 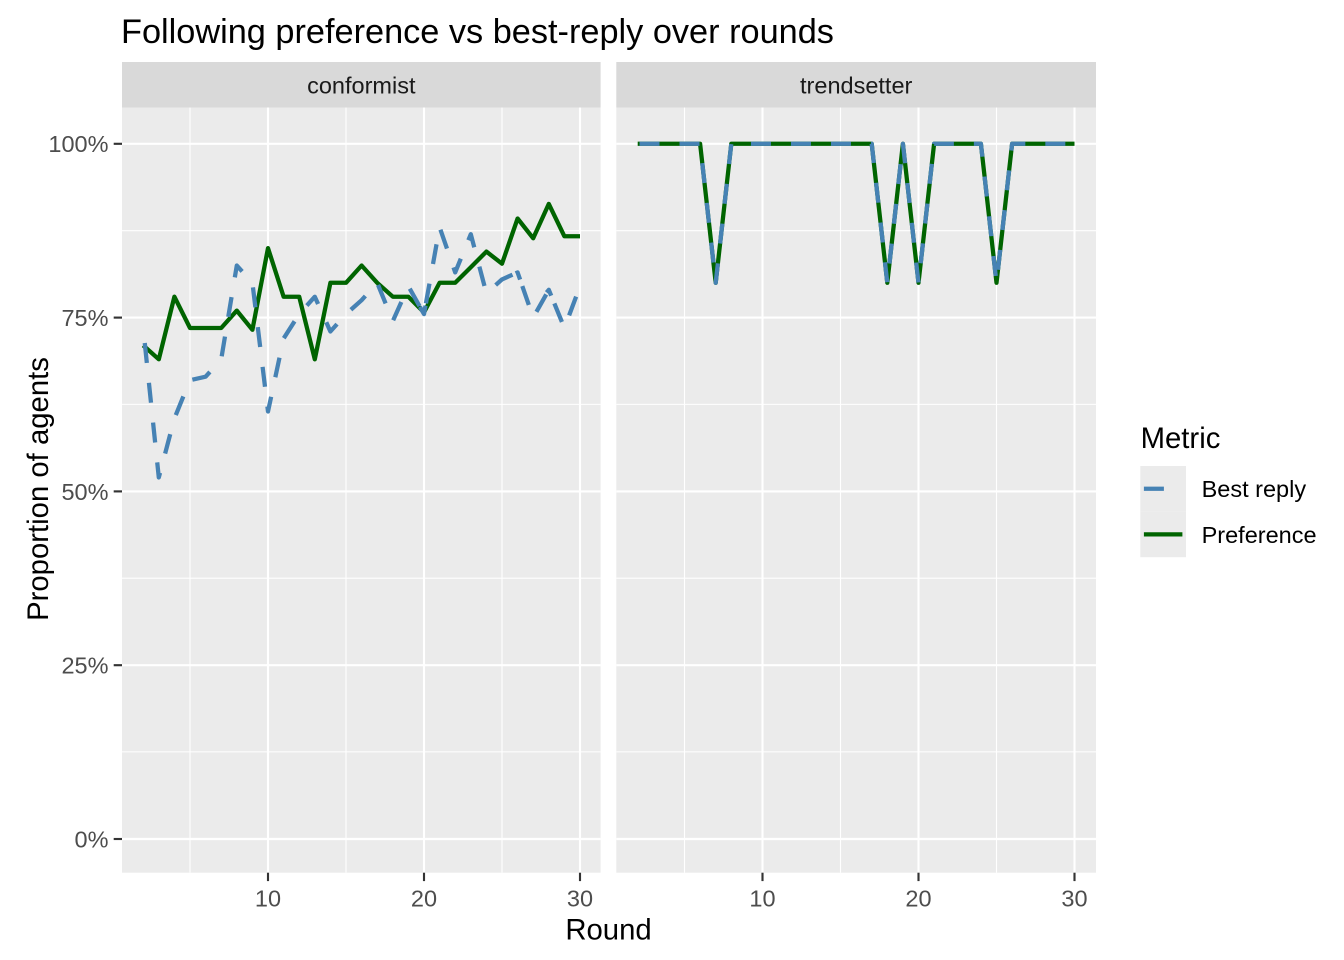 What do you see at coordinates (361, 86) in the screenshot?
I see `svg-text: conformist` at bounding box center [361, 86].